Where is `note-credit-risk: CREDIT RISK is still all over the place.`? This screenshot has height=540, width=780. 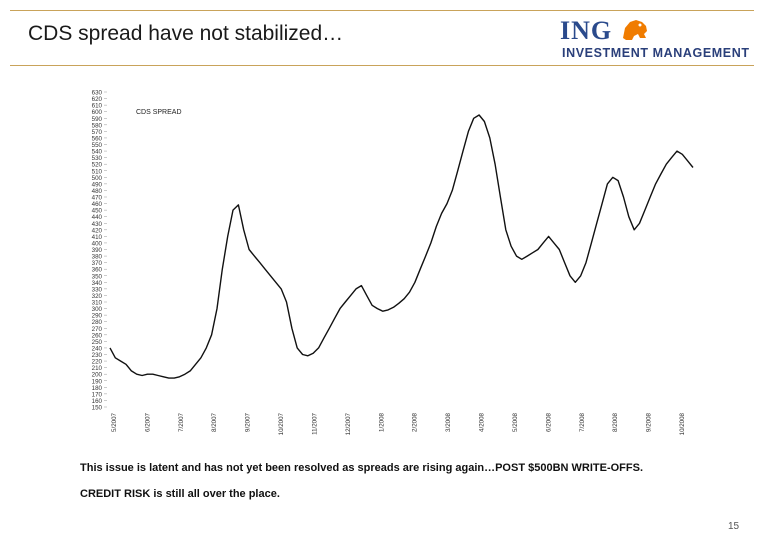 note-credit-risk: CREDIT RISK is still all over the place. is located at coordinates (180, 494).